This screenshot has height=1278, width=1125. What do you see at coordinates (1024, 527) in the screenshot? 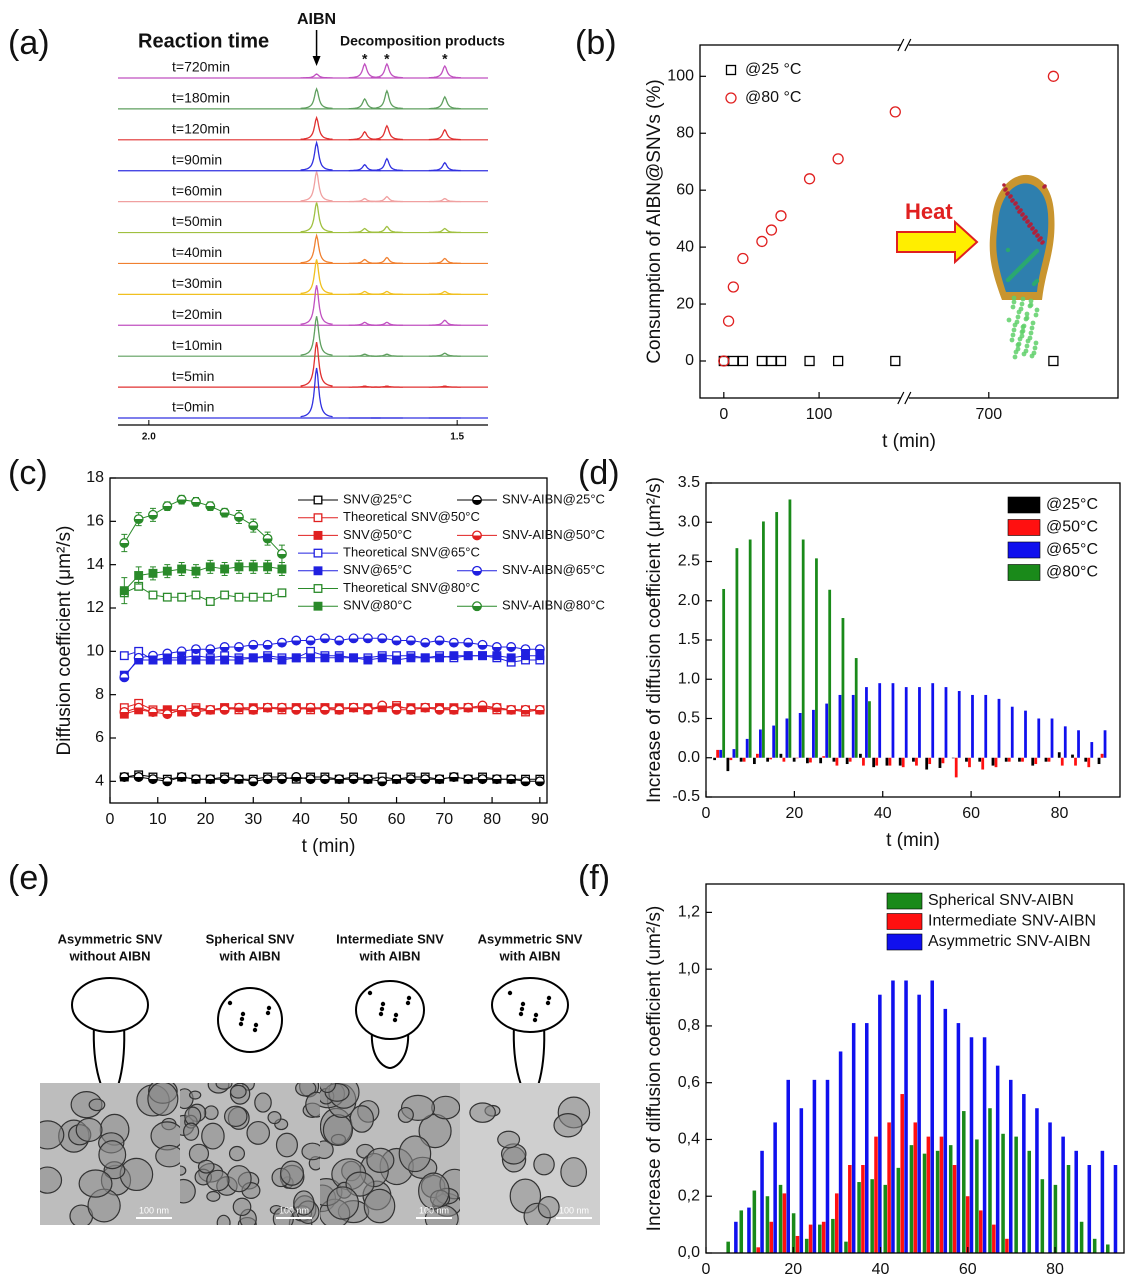
I see `legend-swatch` at bounding box center [1024, 527].